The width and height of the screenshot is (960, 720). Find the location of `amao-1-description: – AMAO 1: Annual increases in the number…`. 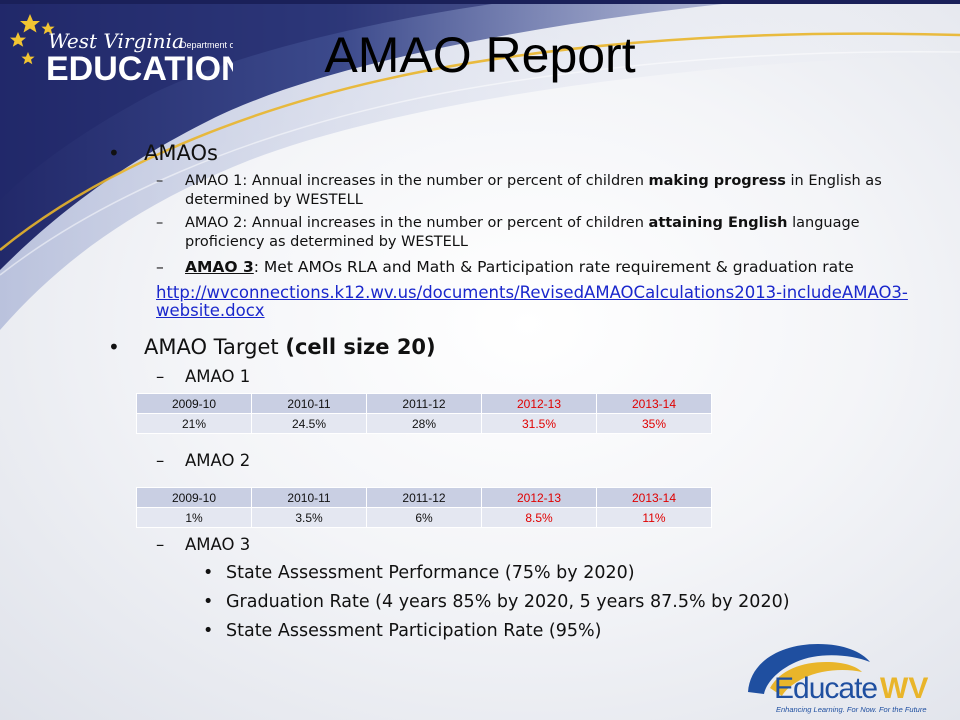

amao-1-description: – AMAO 1: Annual increases in the number… is located at coordinates (519, 190).